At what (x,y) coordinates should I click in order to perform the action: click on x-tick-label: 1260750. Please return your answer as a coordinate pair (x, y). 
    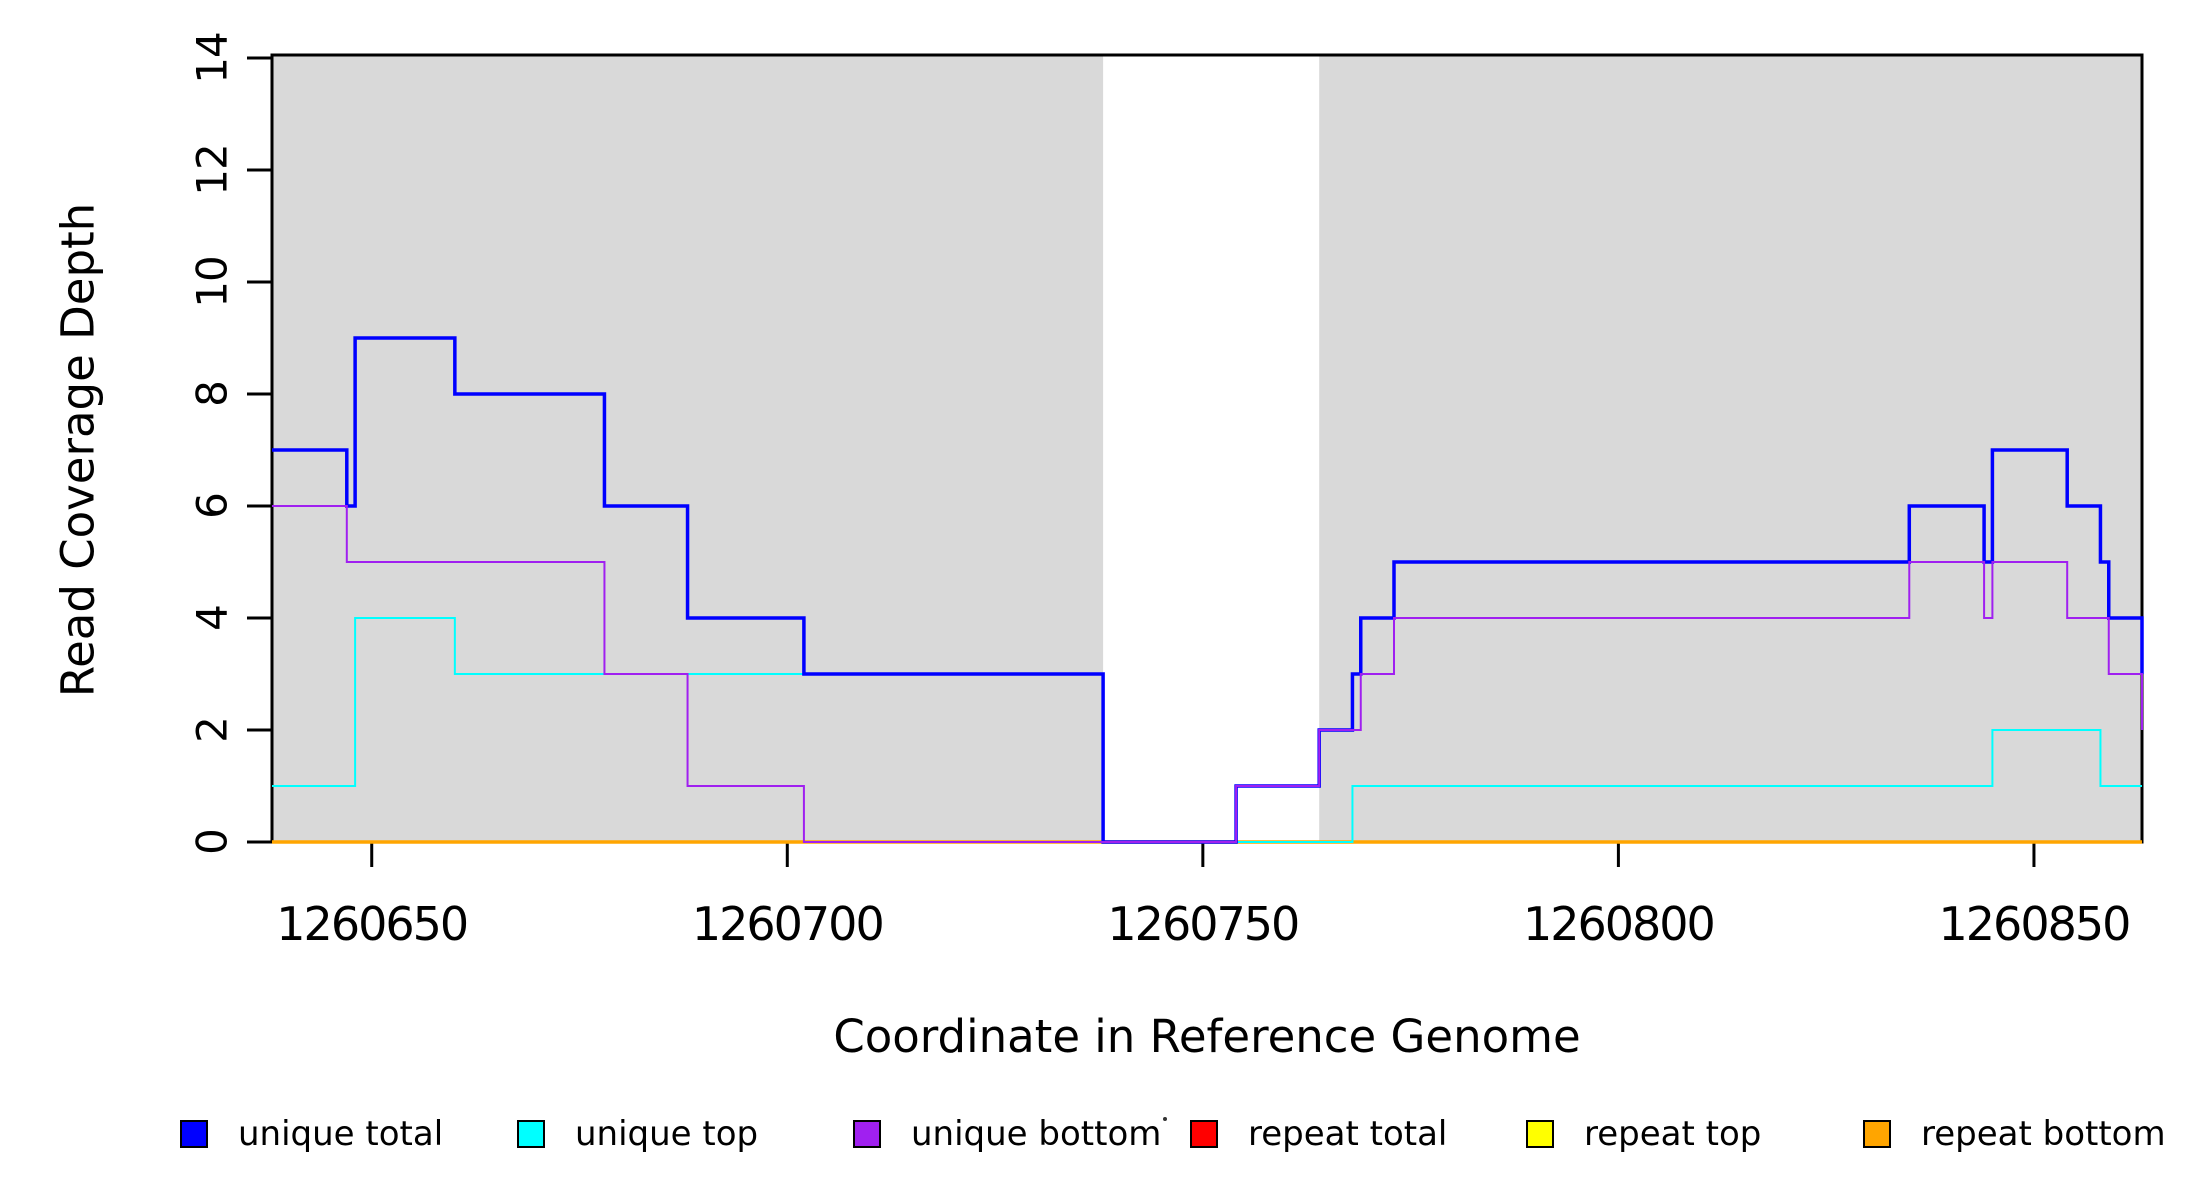
    Looking at the image, I should click on (1202, 924).